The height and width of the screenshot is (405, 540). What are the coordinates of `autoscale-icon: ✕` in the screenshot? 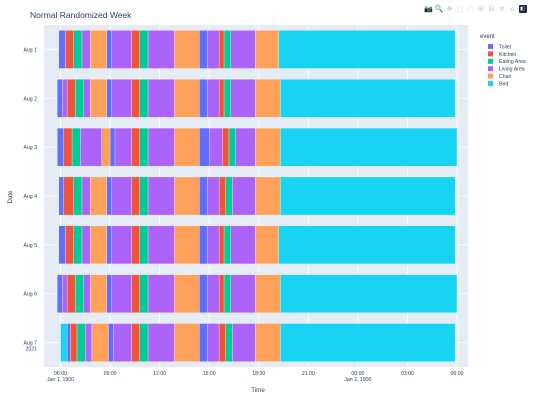 It's located at (502, 9).